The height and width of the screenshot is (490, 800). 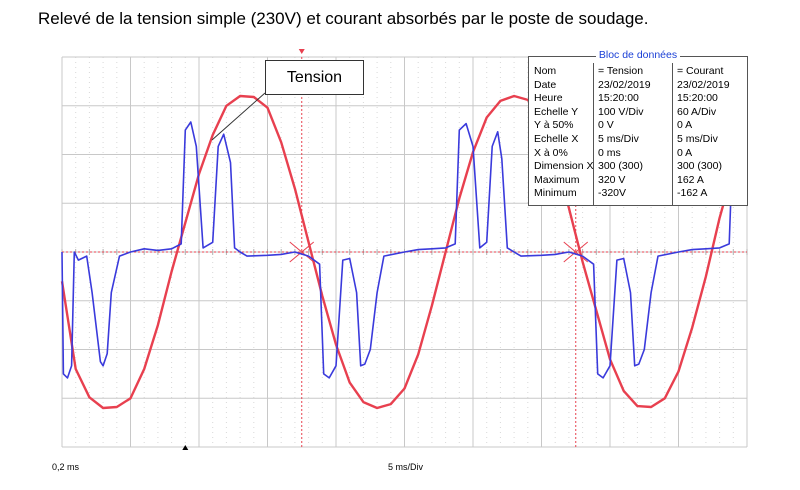 I want to click on data-block-tension: 0 ms, so click(x=609, y=152).